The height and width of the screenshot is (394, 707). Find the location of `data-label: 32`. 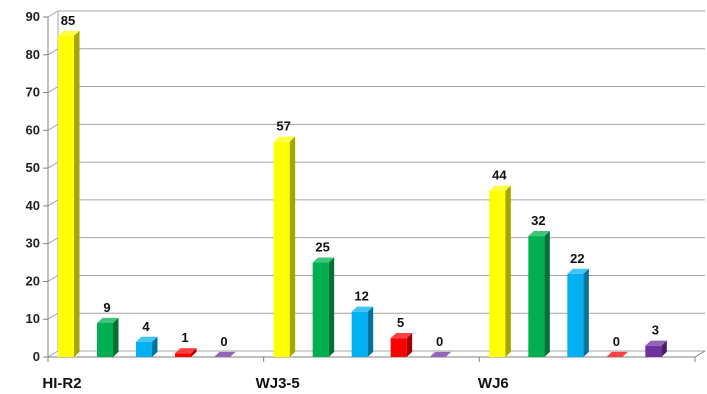

data-label: 32 is located at coordinates (538, 220).